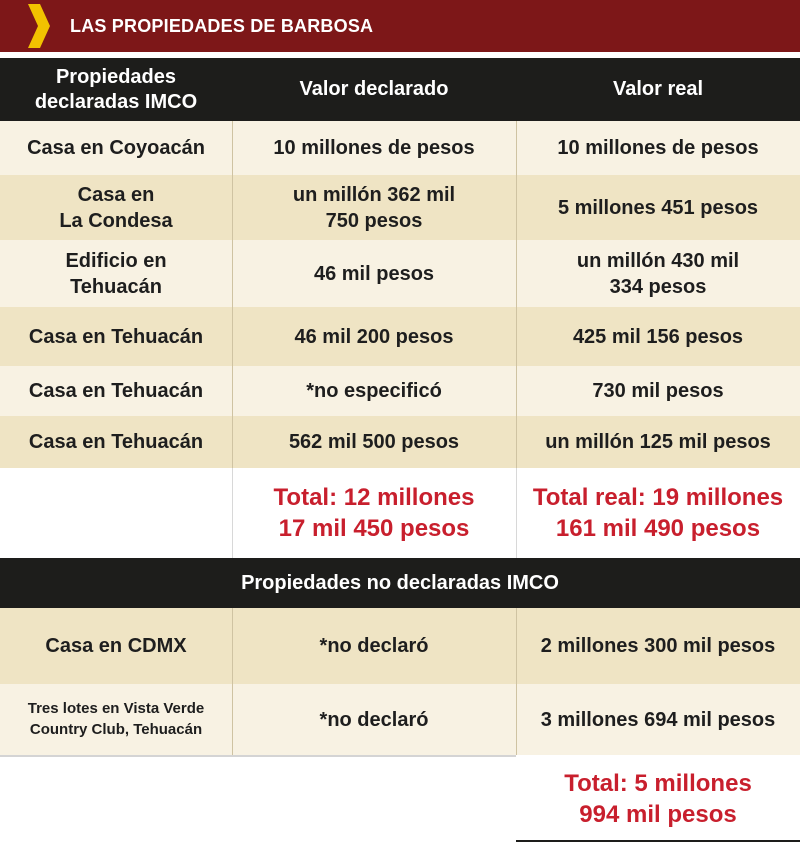 The height and width of the screenshot is (845, 800). I want to click on real-value-cell: 3 millones 694 mil pesos, so click(658, 719).